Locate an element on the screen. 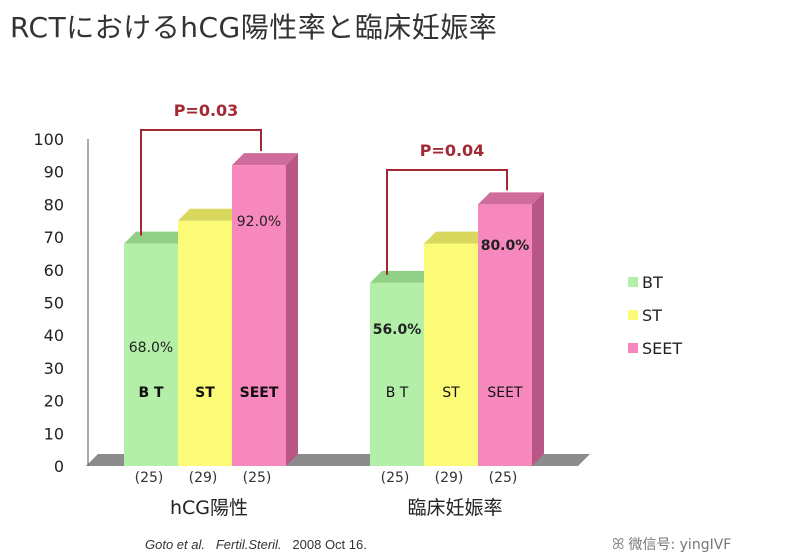  citation-date: 2008 Oct 16. is located at coordinates (329, 544).